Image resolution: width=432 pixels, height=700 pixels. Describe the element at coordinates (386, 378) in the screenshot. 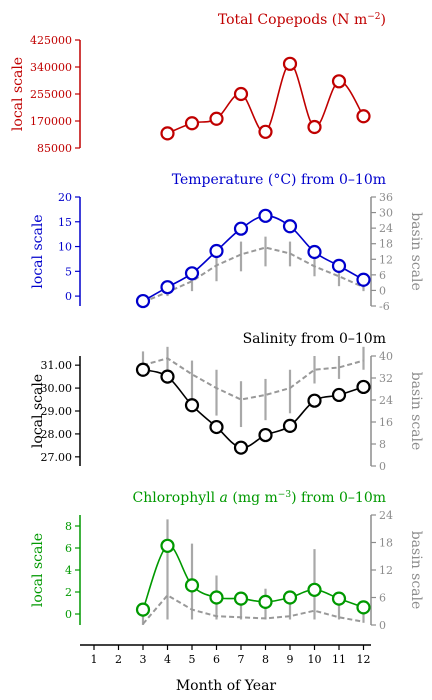

I see `right-tick-label: 32` at that location.